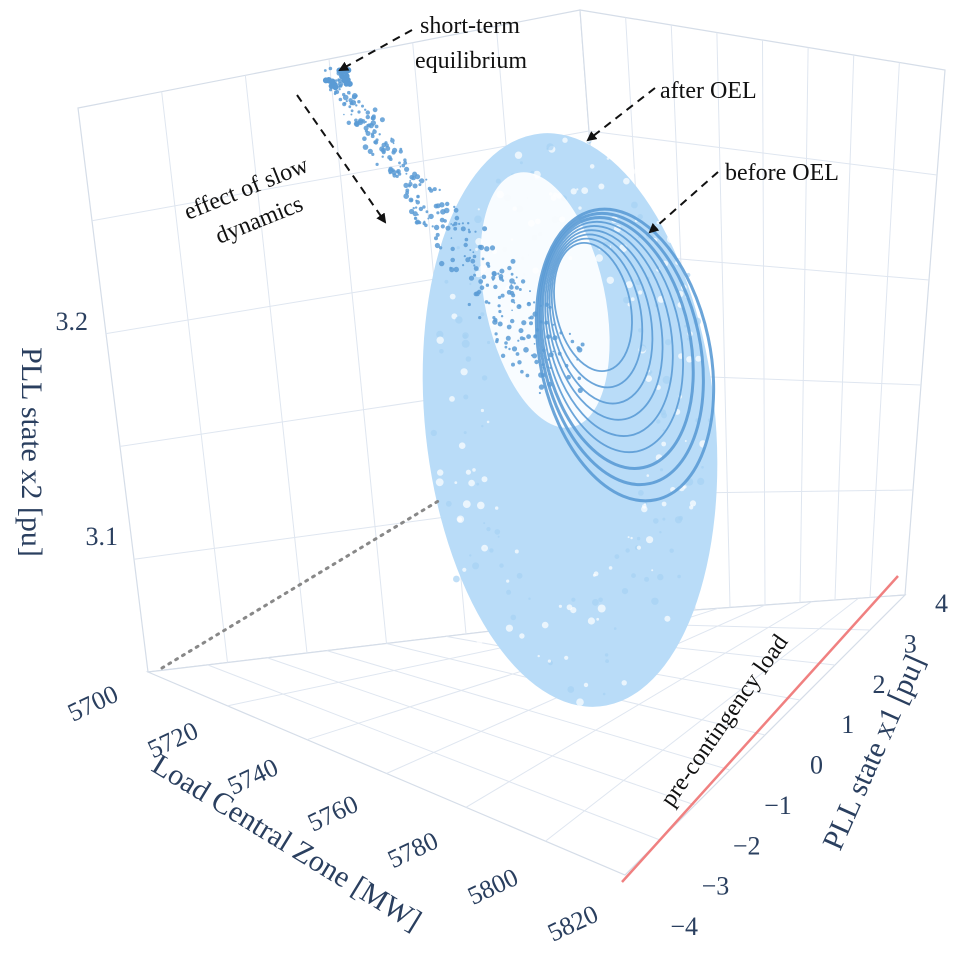 The height and width of the screenshot is (962, 971). What do you see at coordinates (470, 26) in the screenshot?
I see `annotation-line: short-term` at bounding box center [470, 26].